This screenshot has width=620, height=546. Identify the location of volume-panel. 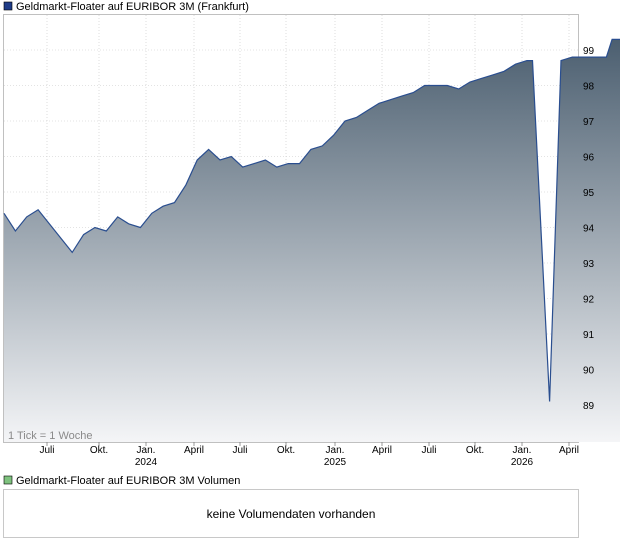
(291, 513).